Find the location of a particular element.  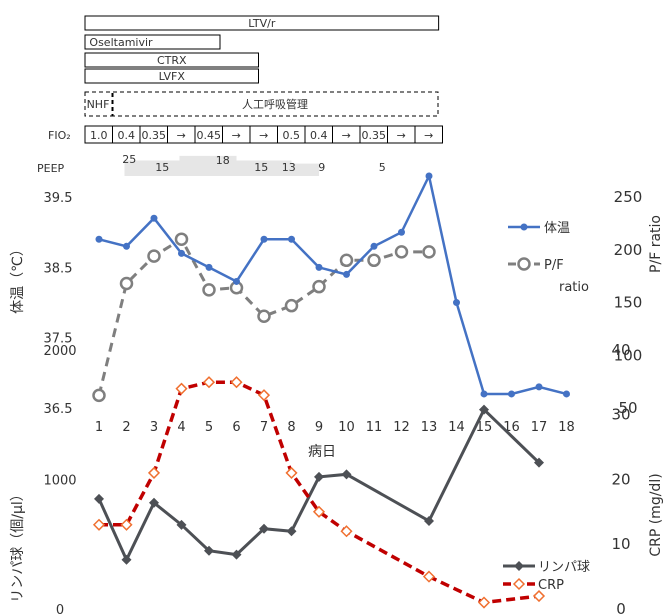

legend-pf-label: P/F is located at coordinates (554, 265).